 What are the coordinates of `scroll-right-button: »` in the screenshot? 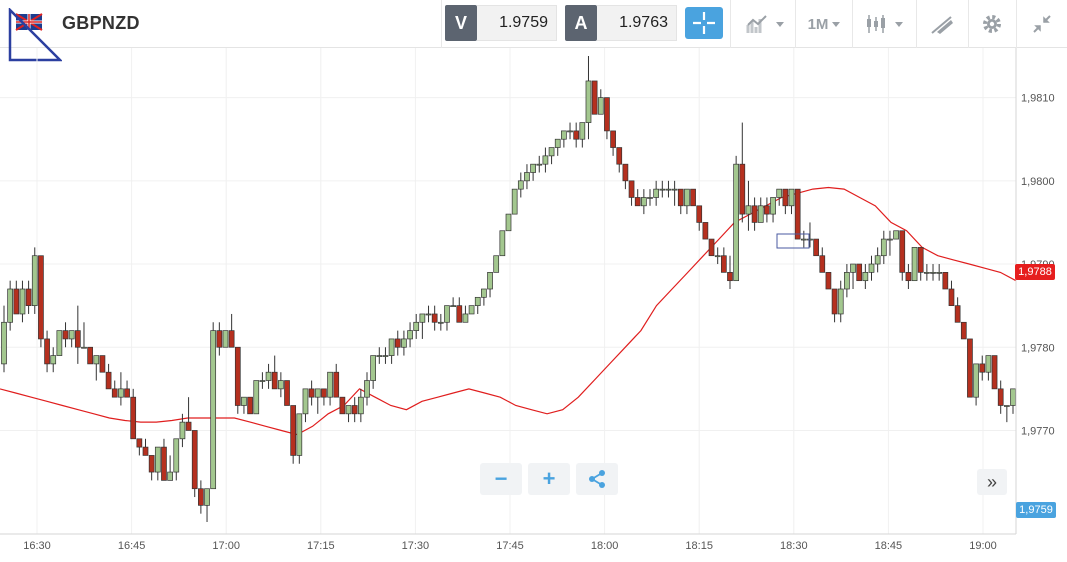 It's located at (992, 482).